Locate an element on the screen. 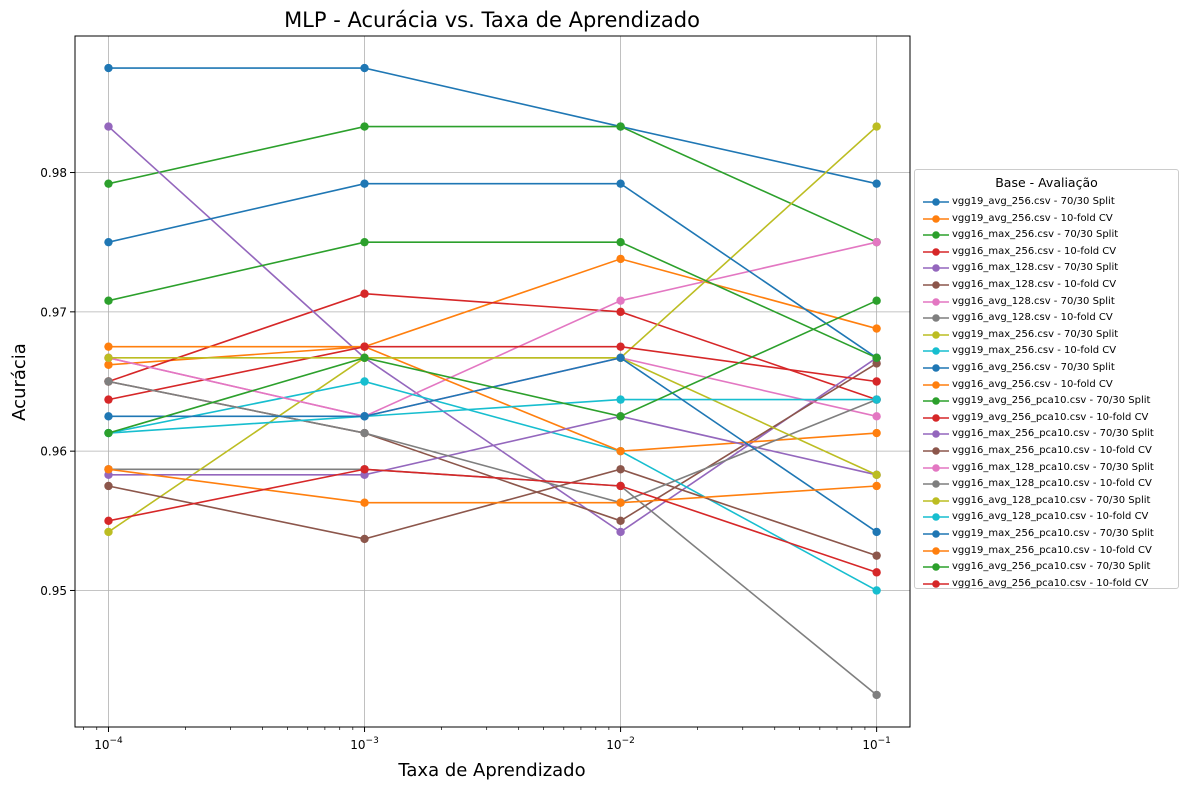  legend-item: vgg16_max_128_pca10.csv - 10-fold CV is located at coordinates (1046, 484).